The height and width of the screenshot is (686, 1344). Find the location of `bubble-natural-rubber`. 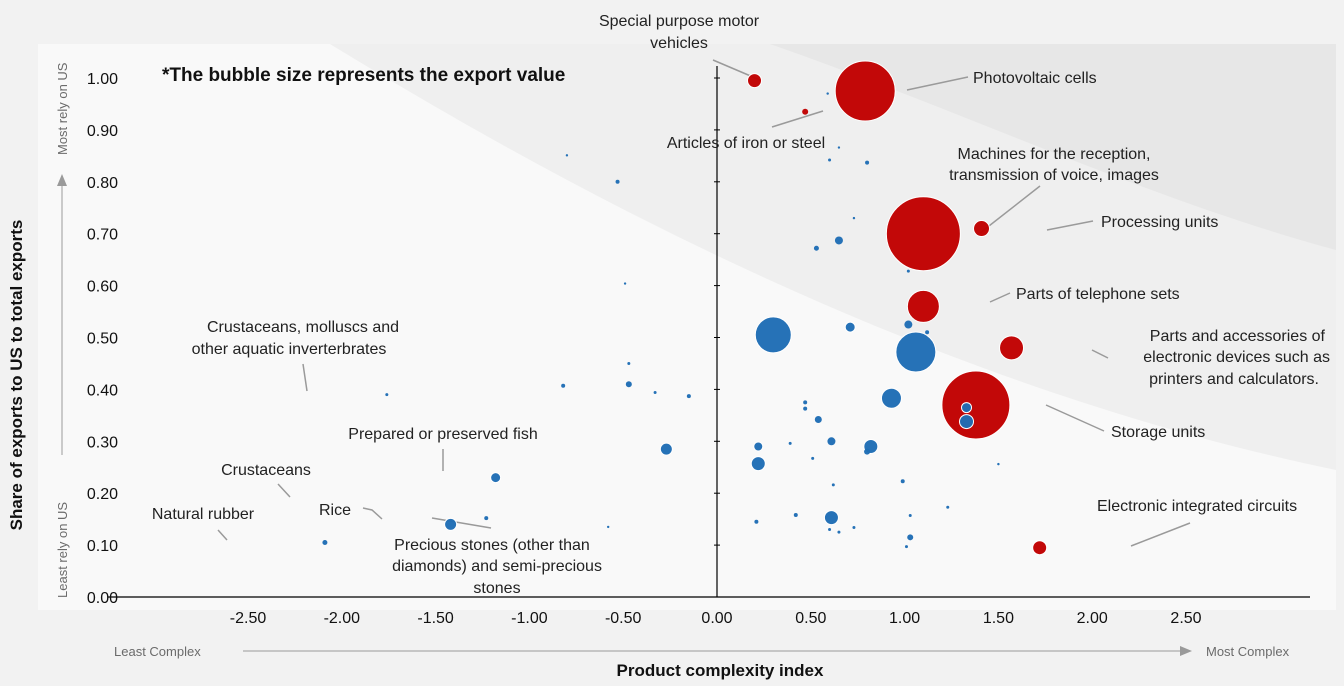

bubble-natural-rubber is located at coordinates (325, 543).